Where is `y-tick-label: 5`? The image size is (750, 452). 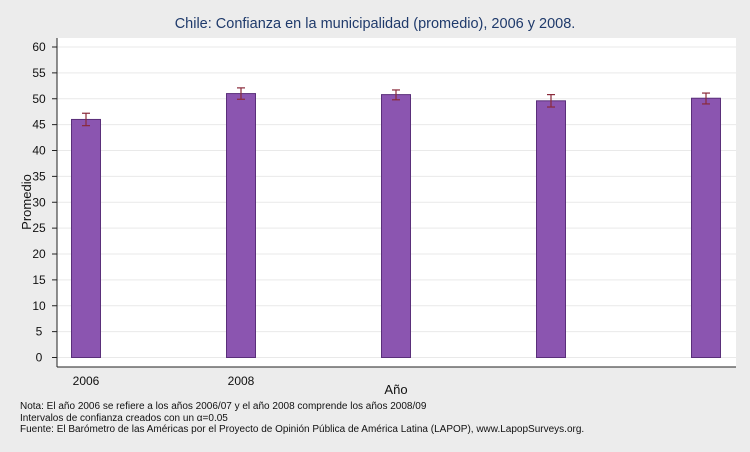
y-tick-label: 5 is located at coordinates (39, 332).